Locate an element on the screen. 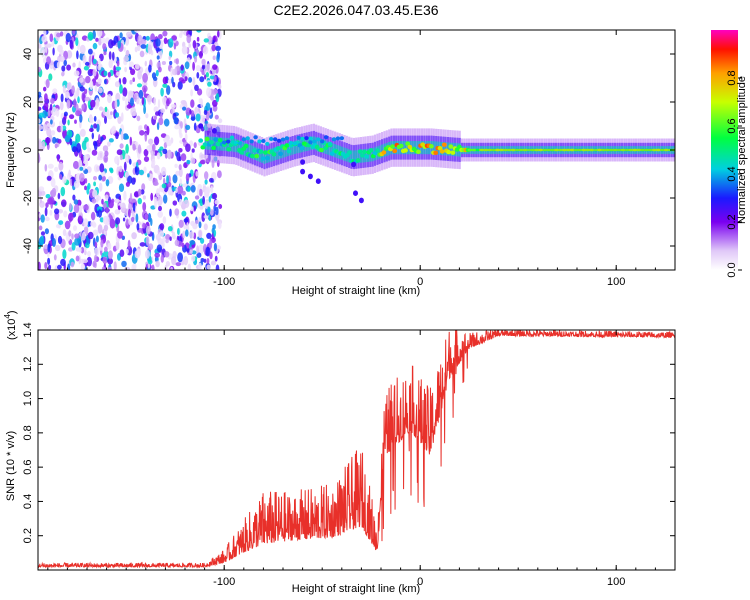 The height and width of the screenshot is (600, 750). colorbar-gradient is located at coordinates (724, 150).